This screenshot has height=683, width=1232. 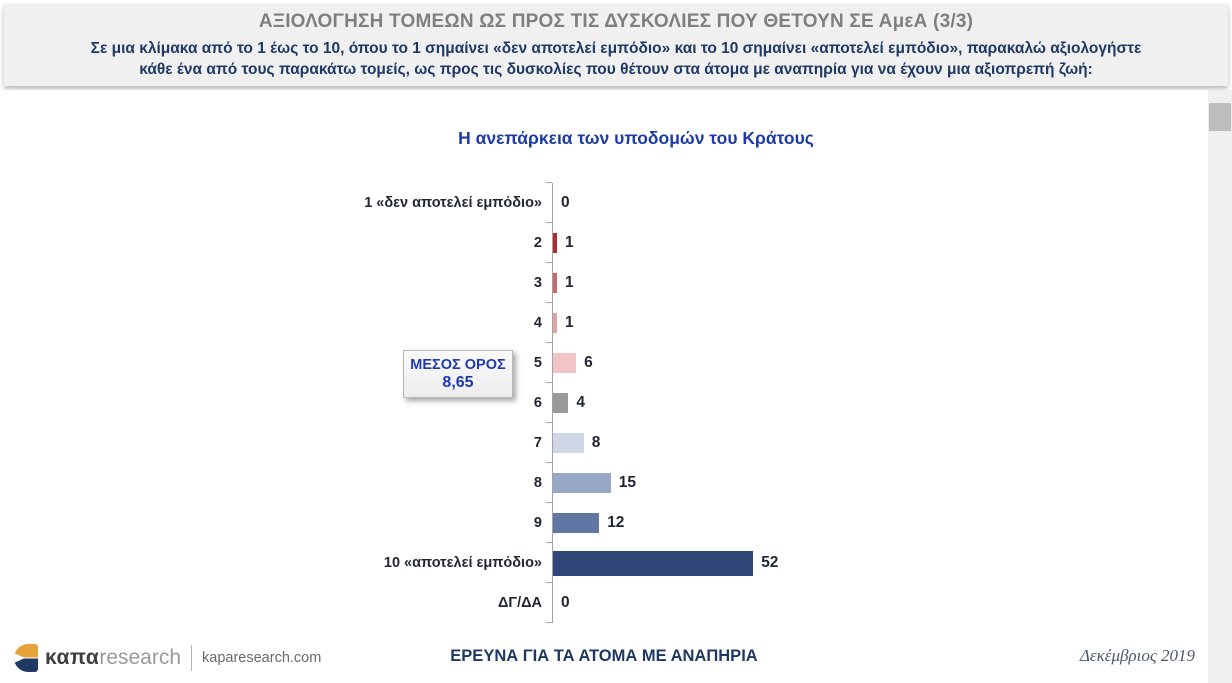 What do you see at coordinates (1137, 655) in the screenshot?
I see `footer-date: Δεκέμβριος 2019` at bounding box center [1137, 655].